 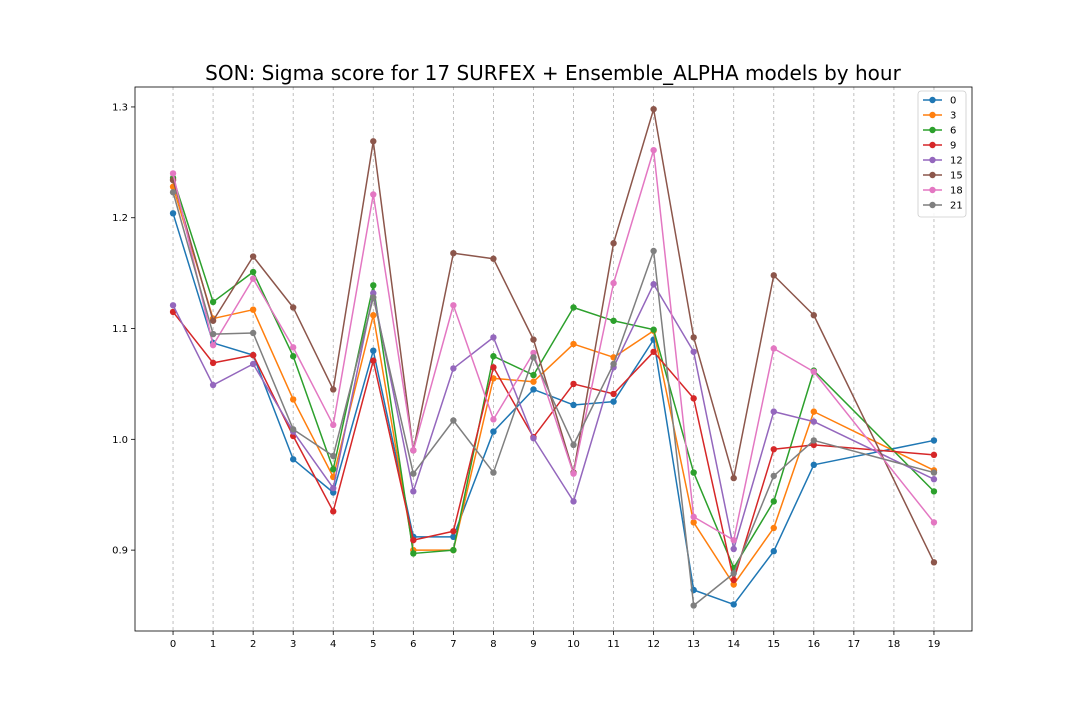 I want to click on x-tick-label: 14, so click(x=733, y=644).